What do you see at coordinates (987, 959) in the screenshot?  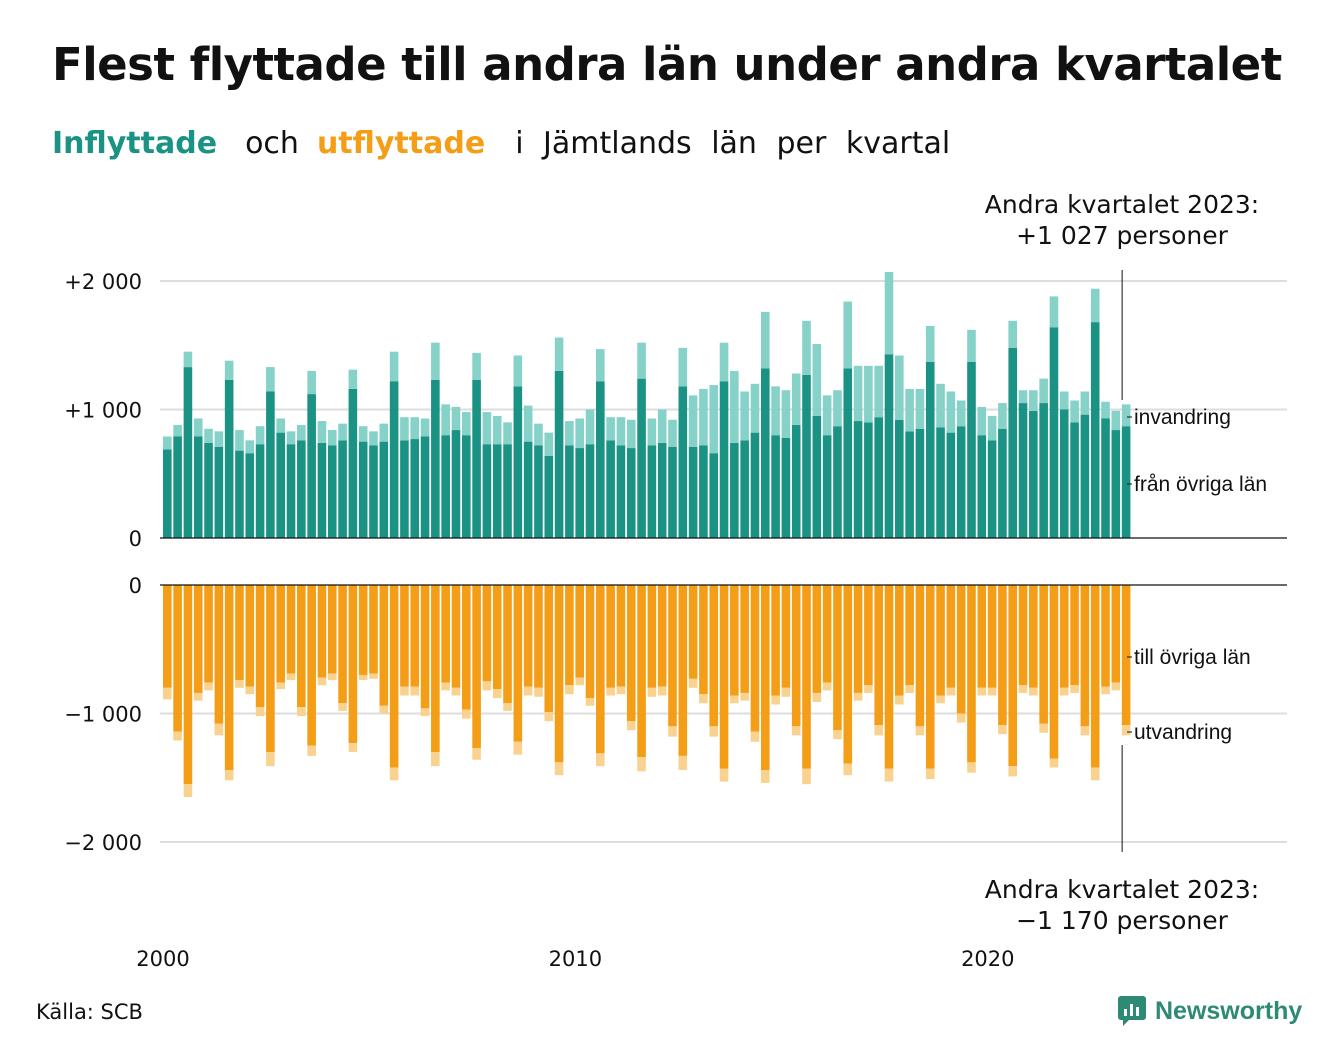 I see `x-tick-label: 2020` at bounding box center [987, 959].